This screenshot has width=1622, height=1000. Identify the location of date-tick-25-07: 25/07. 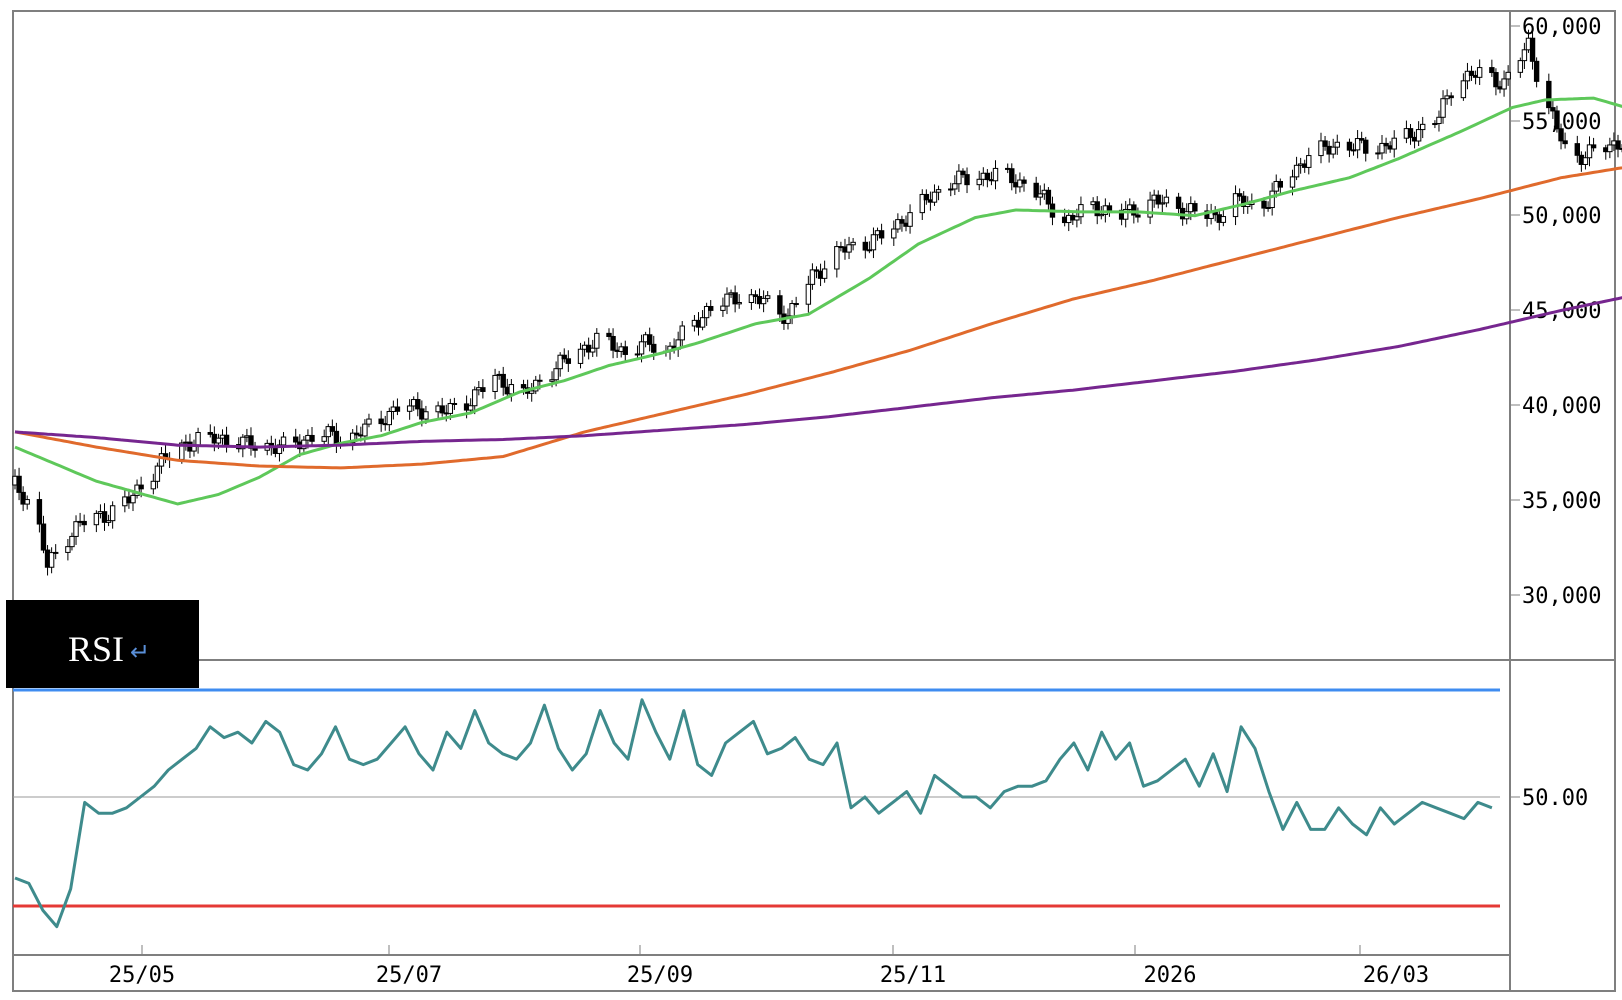
(409, 975).